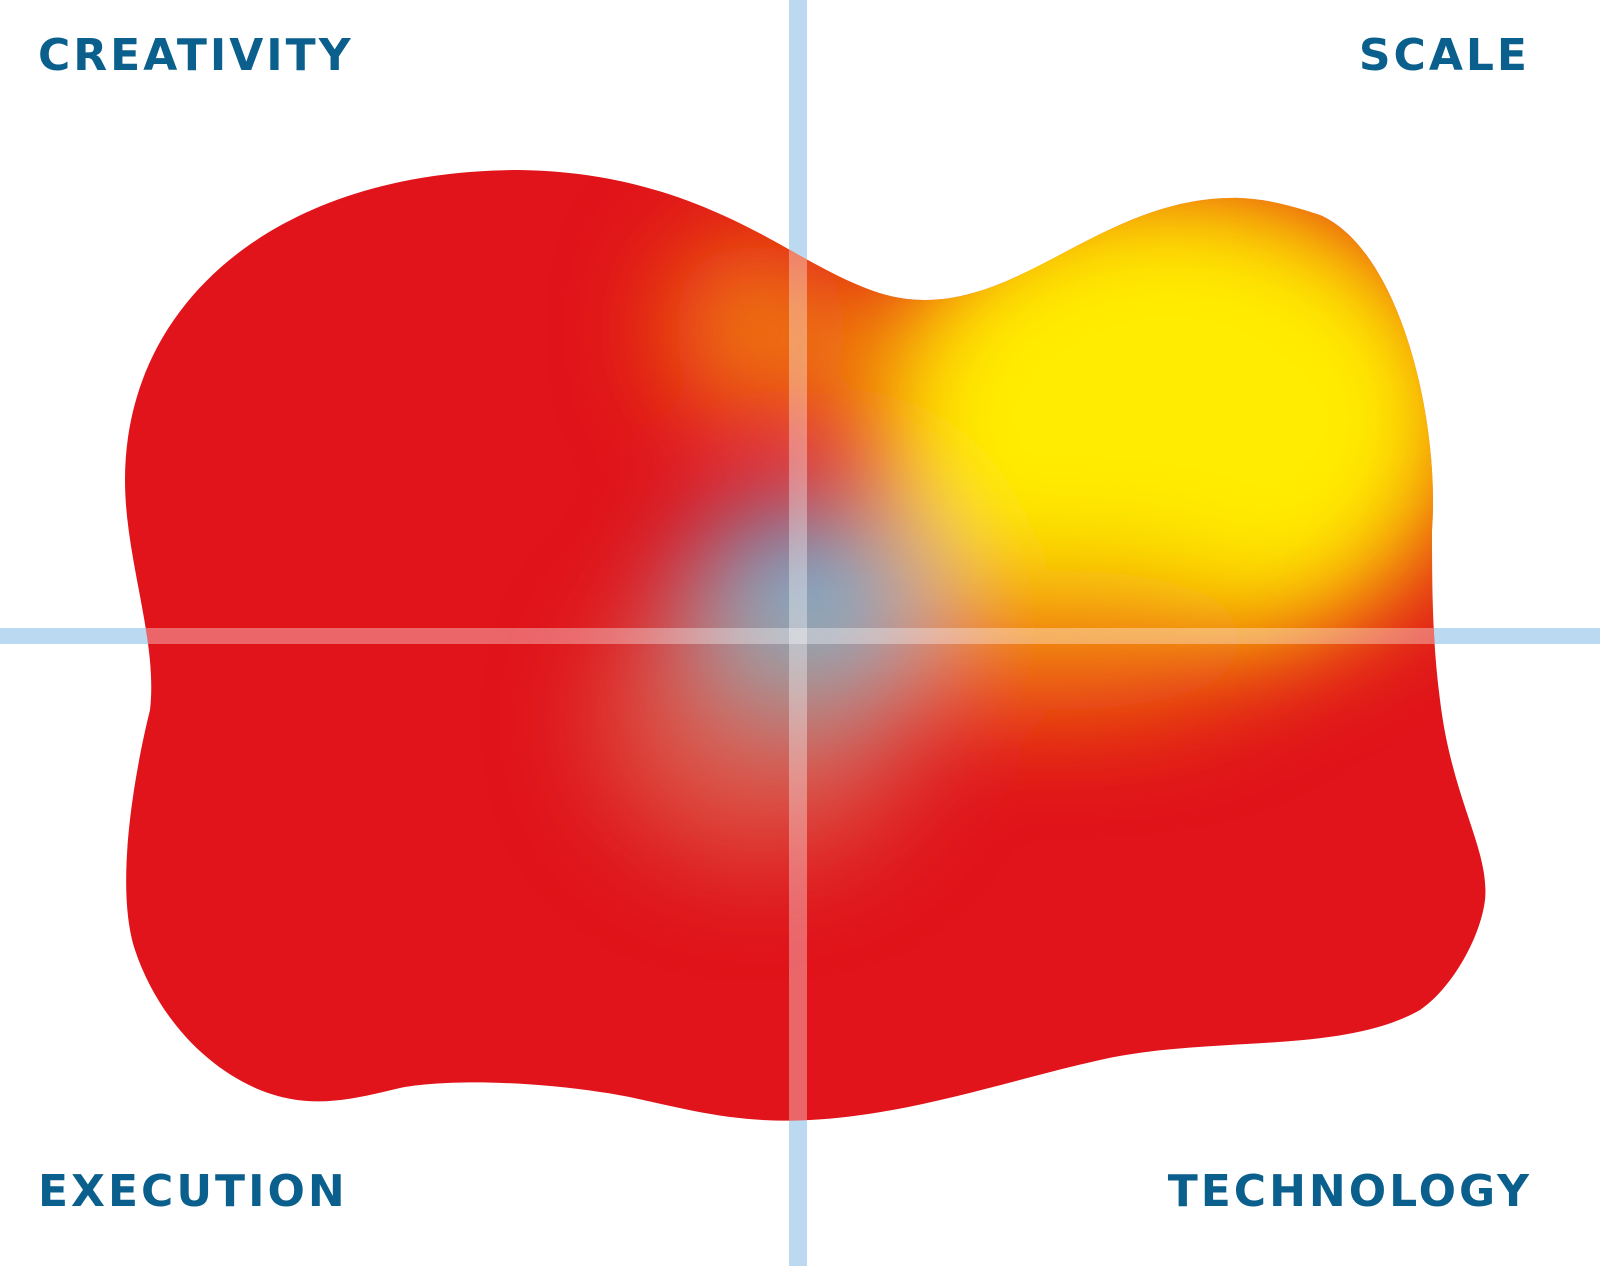  I want to click on label-scale: SCALE, so click(1444, 55).